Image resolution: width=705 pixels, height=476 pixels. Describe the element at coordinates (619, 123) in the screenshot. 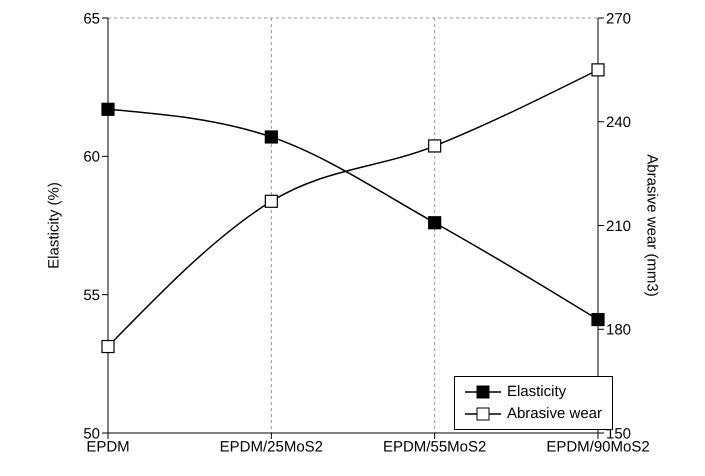

I see `y2-tick-label: 240` at that location.